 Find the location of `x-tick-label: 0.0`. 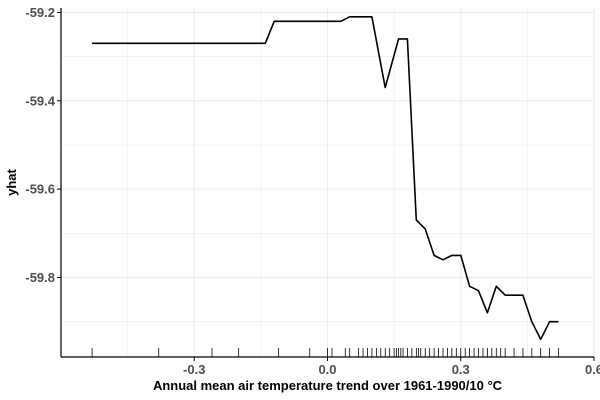

x-tick-label: 0.0 is located at coordinates (327, 369).